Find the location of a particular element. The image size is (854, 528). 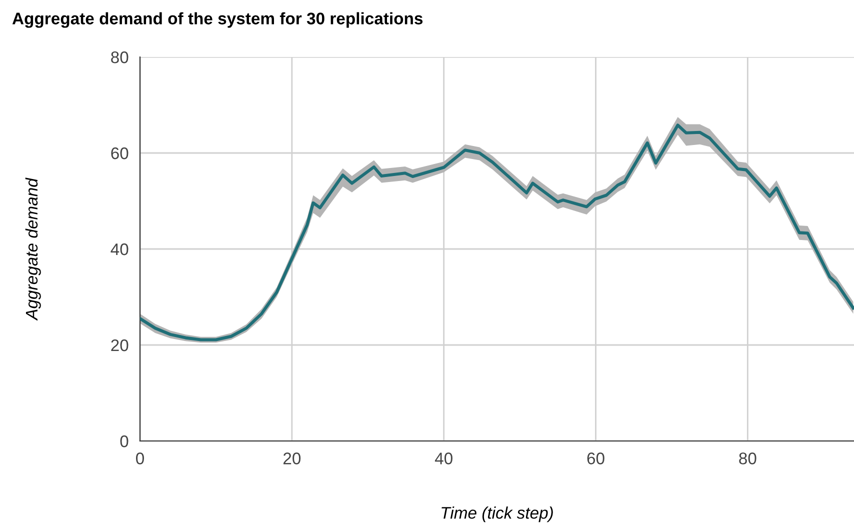

y-tick-label: 80 is located at coordinates (119, 57).